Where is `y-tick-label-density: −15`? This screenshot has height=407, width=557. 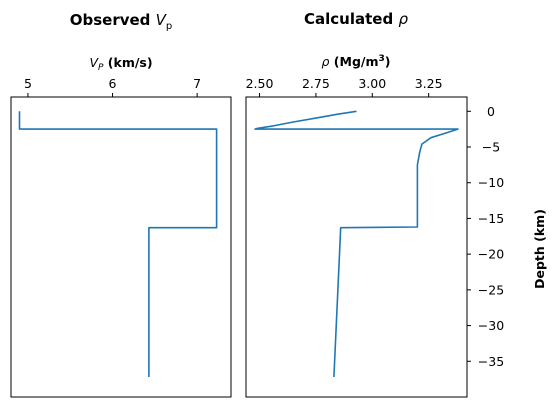 y-tick-label-density: −15 is located at coordinates (491, 218).